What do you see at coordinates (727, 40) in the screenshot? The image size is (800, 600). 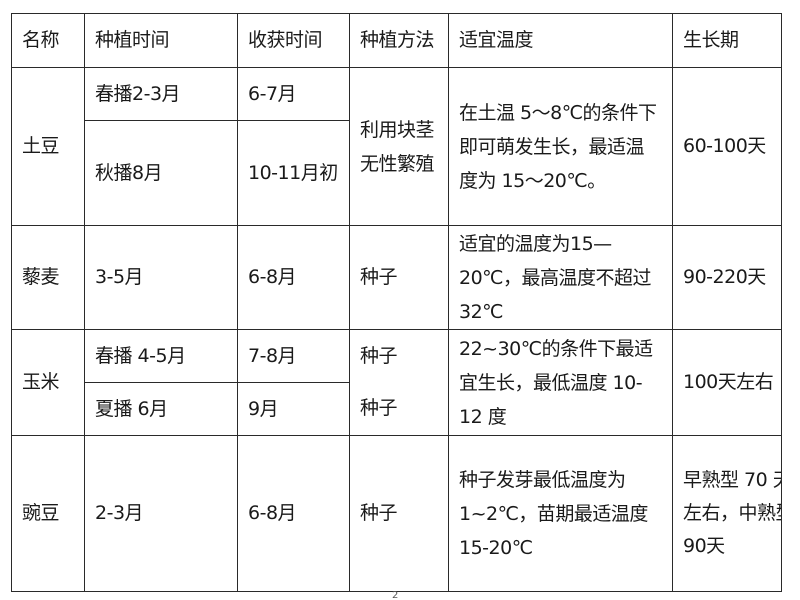 I see `header-cell-growth: 生长期` at bounding box center [727, 40].